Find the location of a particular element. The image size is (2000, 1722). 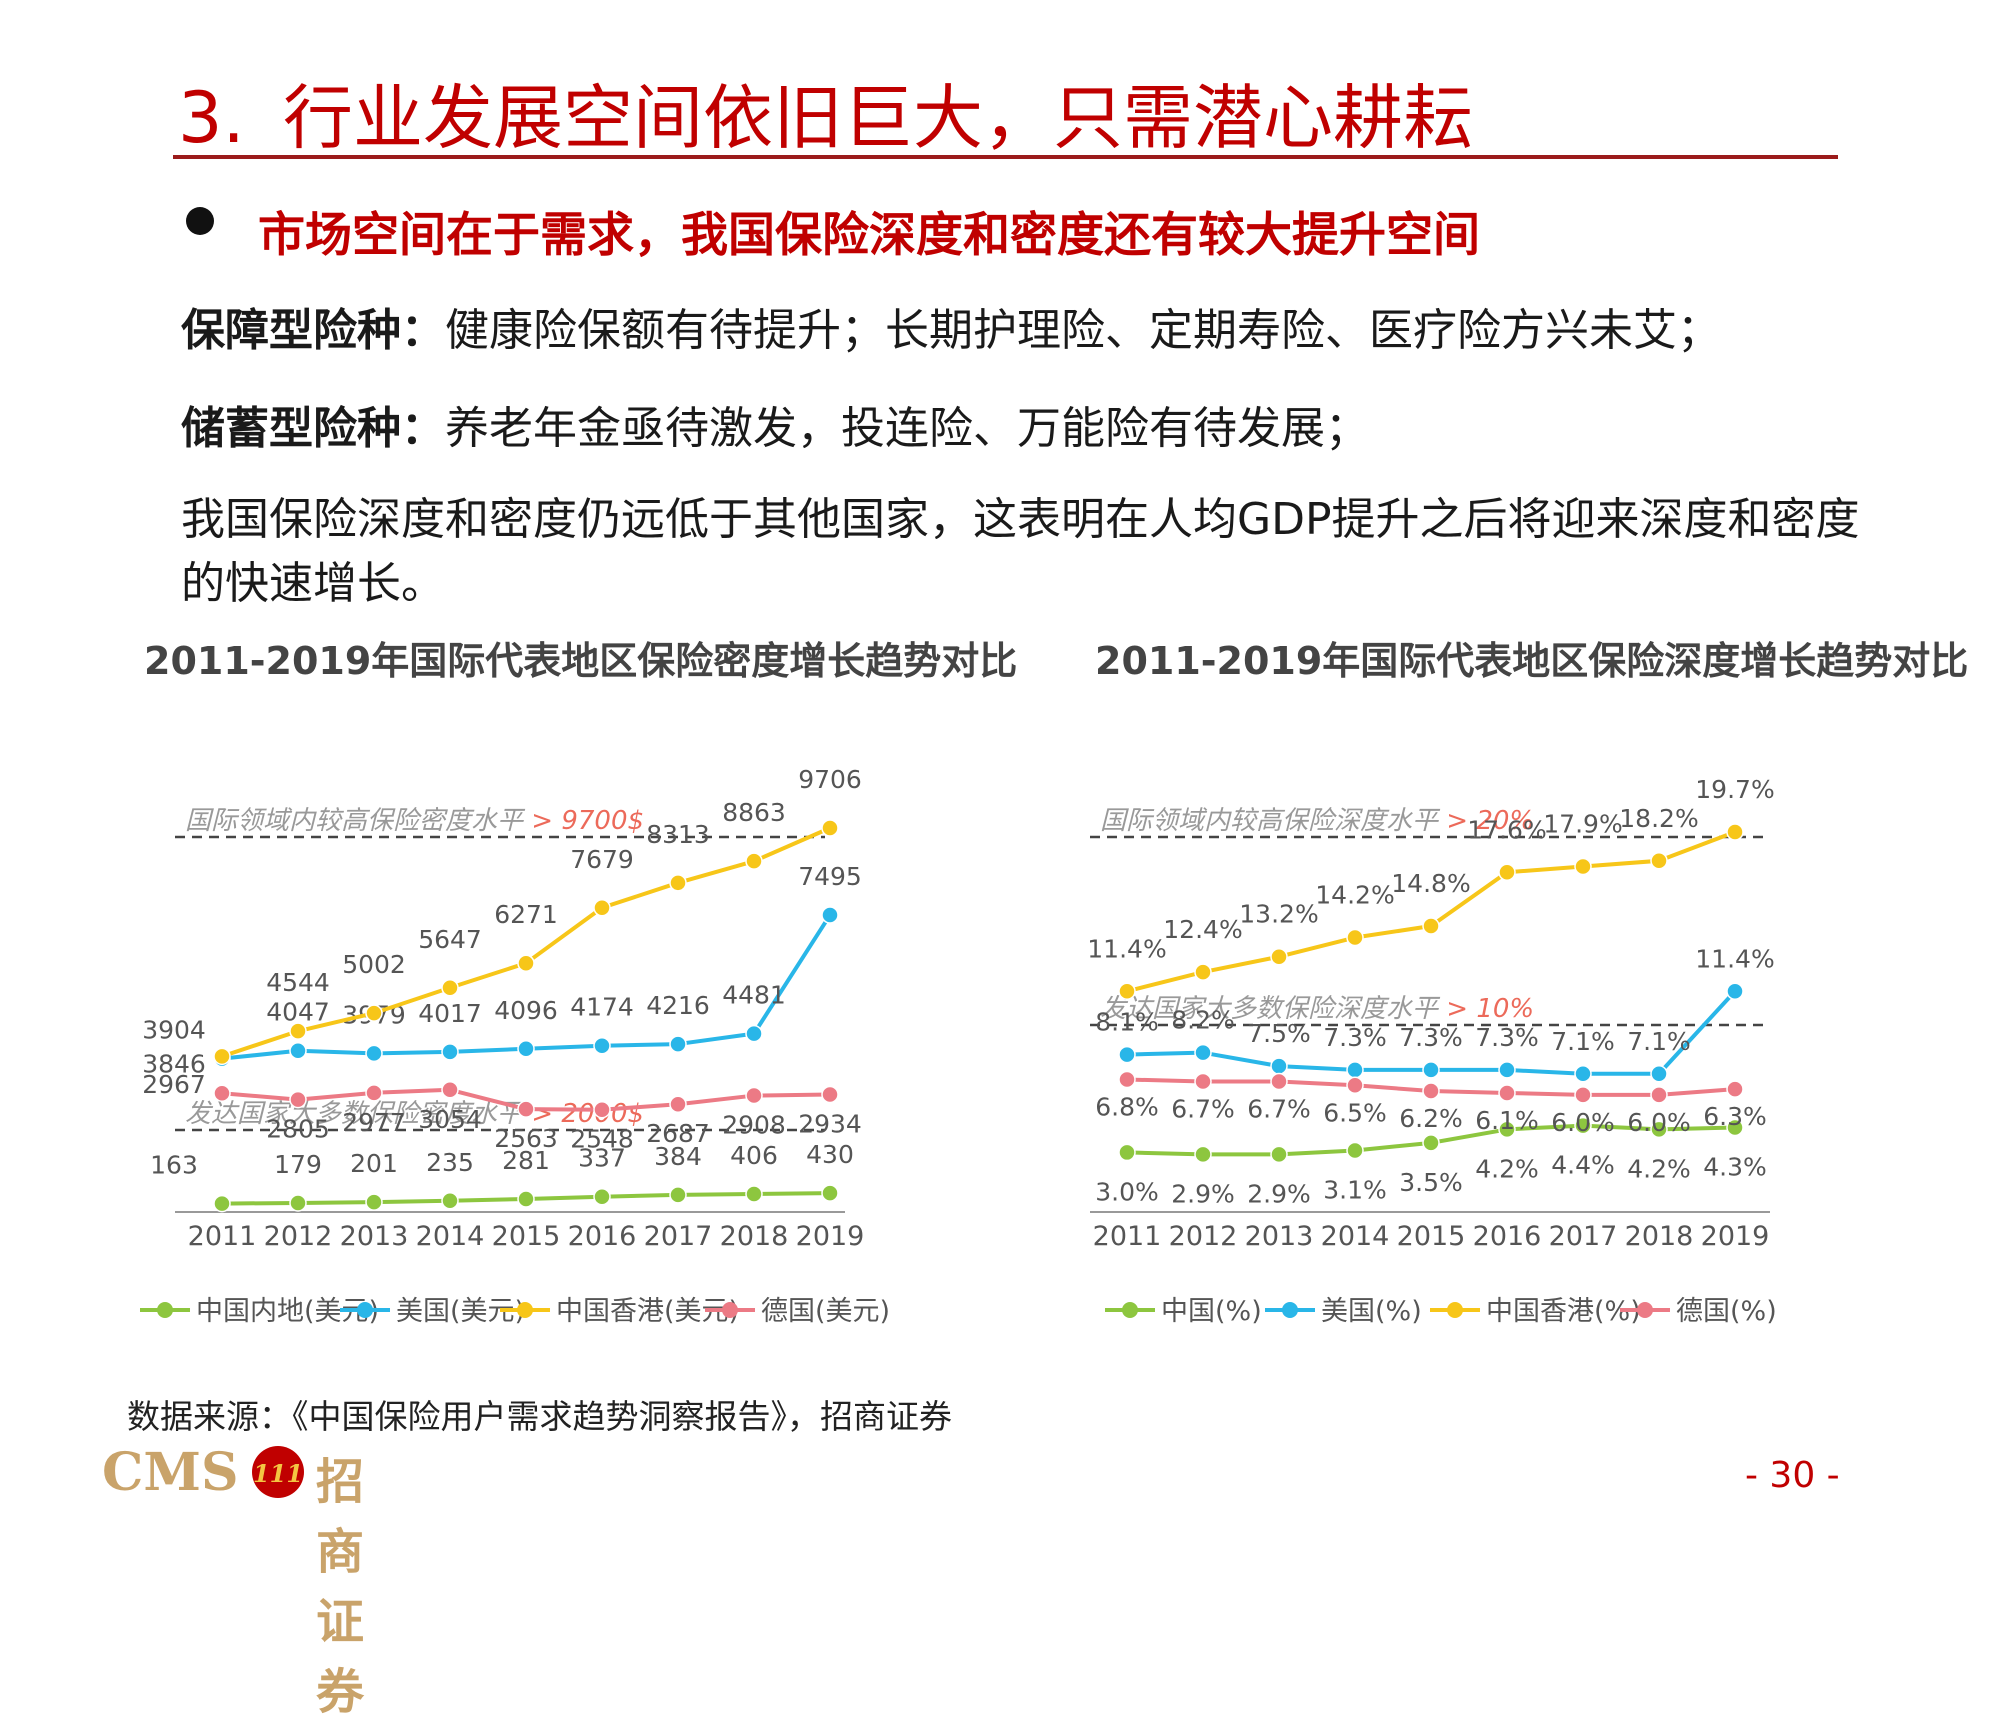

data-label: 2548 is located at coordinates (602, 1139).